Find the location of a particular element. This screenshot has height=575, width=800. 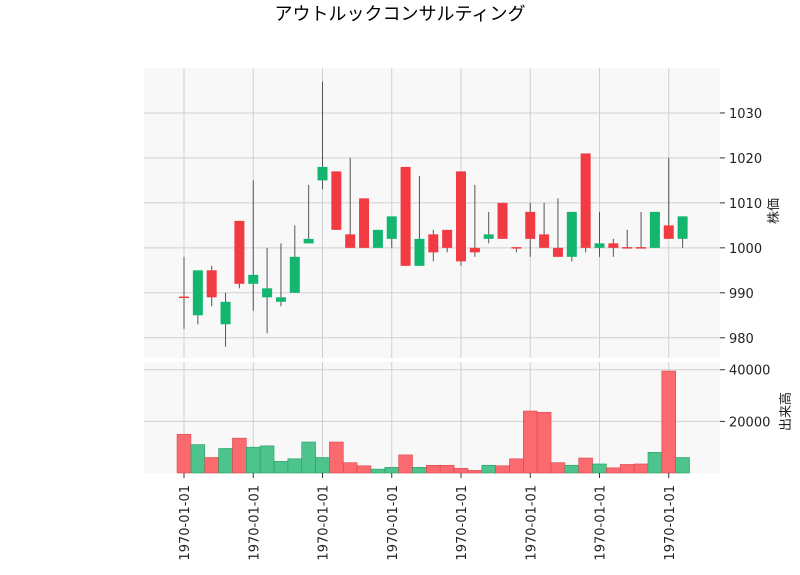

price-tick-label: 1020 is located at coordinates (745, 159).